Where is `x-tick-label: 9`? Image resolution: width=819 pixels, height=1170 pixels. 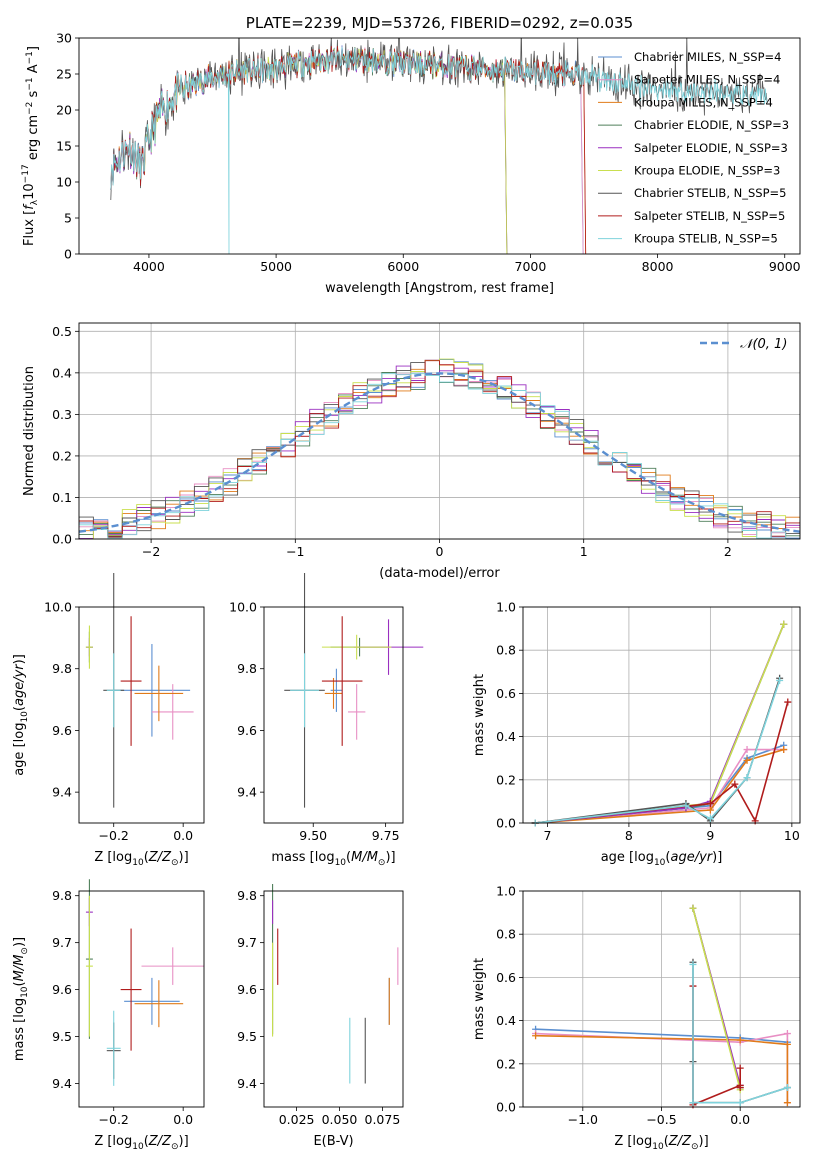
x-tick-label: 9 is located at coordinates (710, 835).